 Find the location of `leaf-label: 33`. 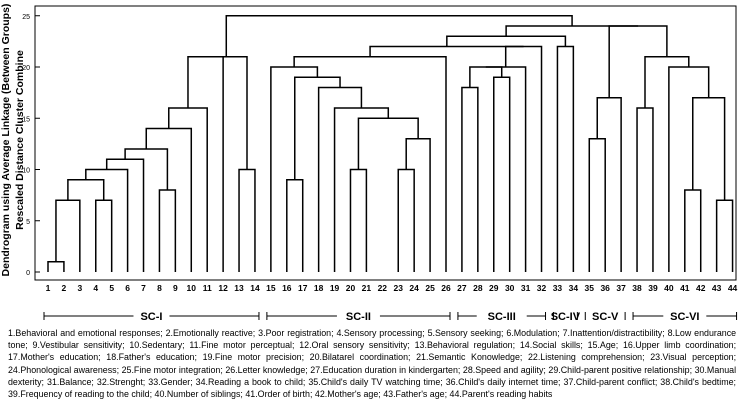

leaf-label: 33 is located at coordinates (558, 288).